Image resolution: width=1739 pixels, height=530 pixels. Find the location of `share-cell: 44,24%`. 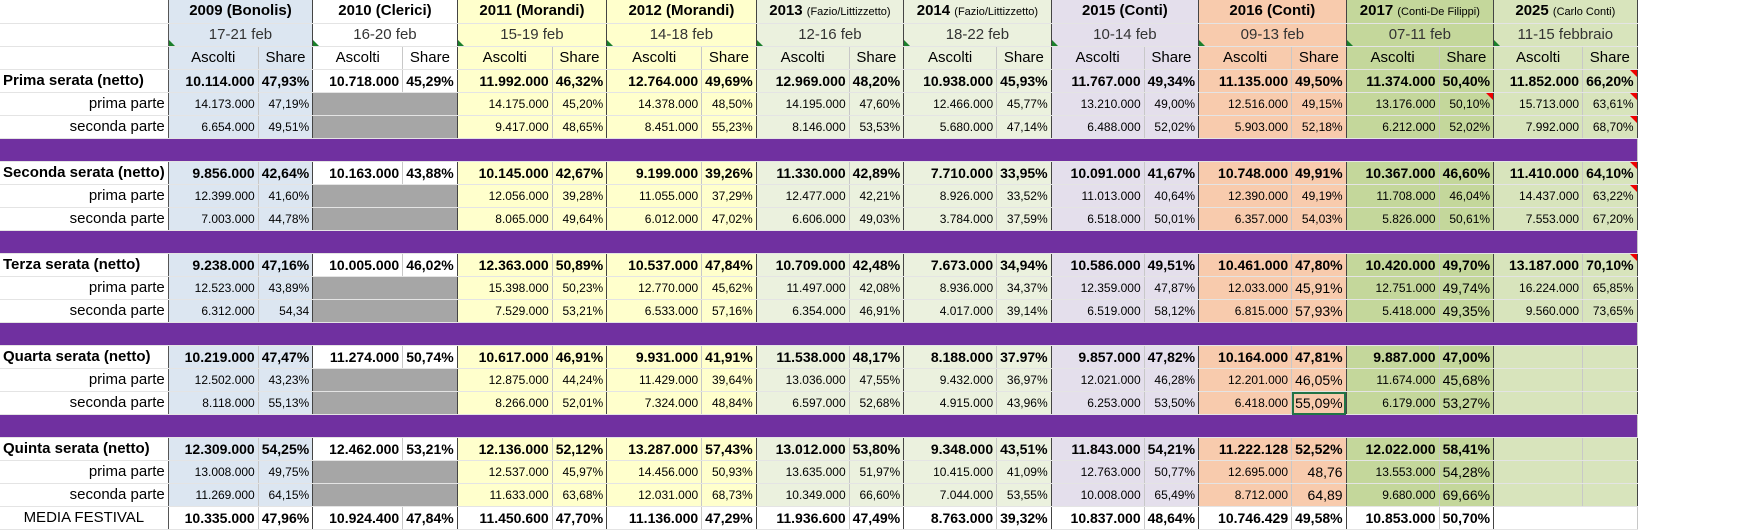

share-cell: 44,24% is located at coordinates (580, 380).